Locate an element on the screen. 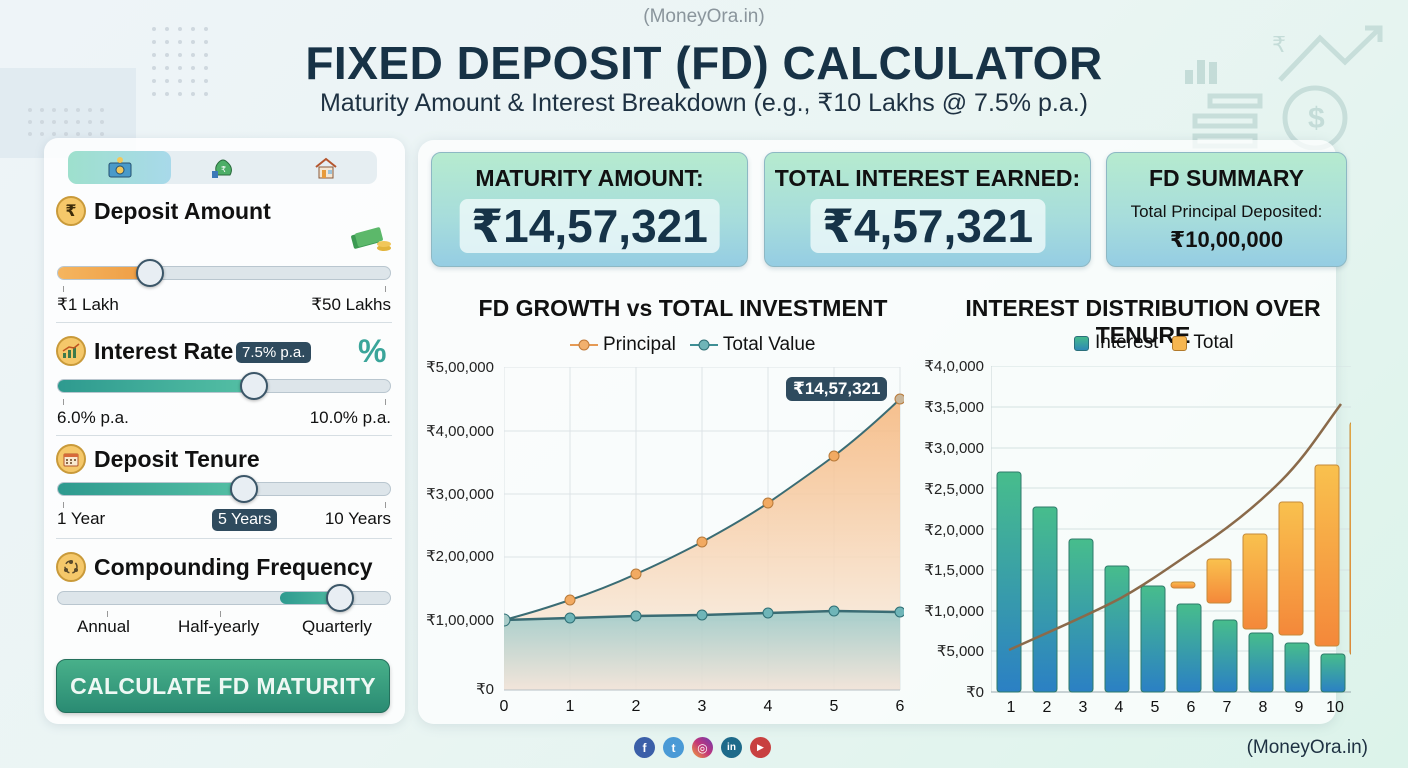 This screenshot has width=1408, height=768. house-icon is located at coordinates (325, 167).